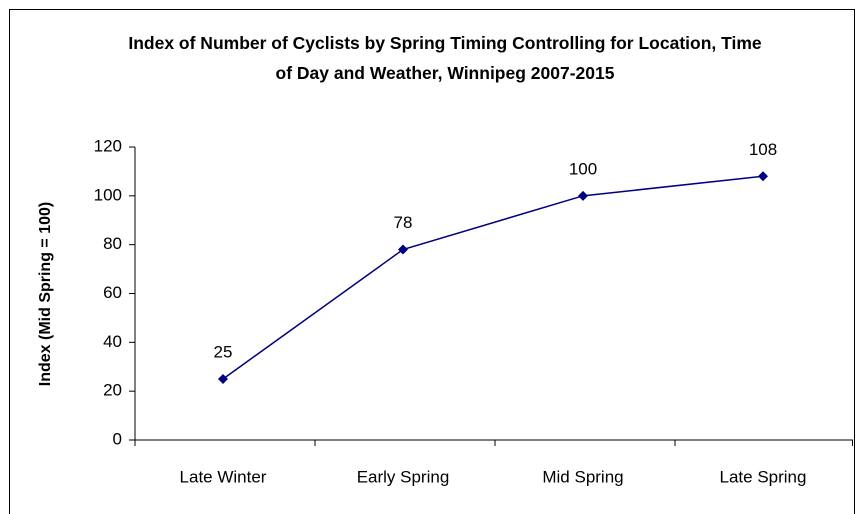  I want to click on y-tick-label: 60, so click(112, 292).